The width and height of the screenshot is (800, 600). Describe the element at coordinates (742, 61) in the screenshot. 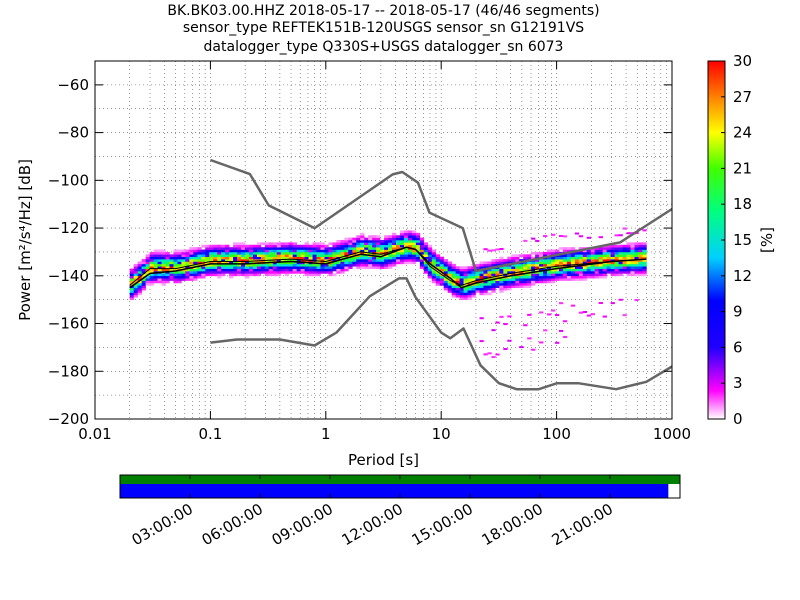

I see `colorbar-tick-label: 30` at that location.